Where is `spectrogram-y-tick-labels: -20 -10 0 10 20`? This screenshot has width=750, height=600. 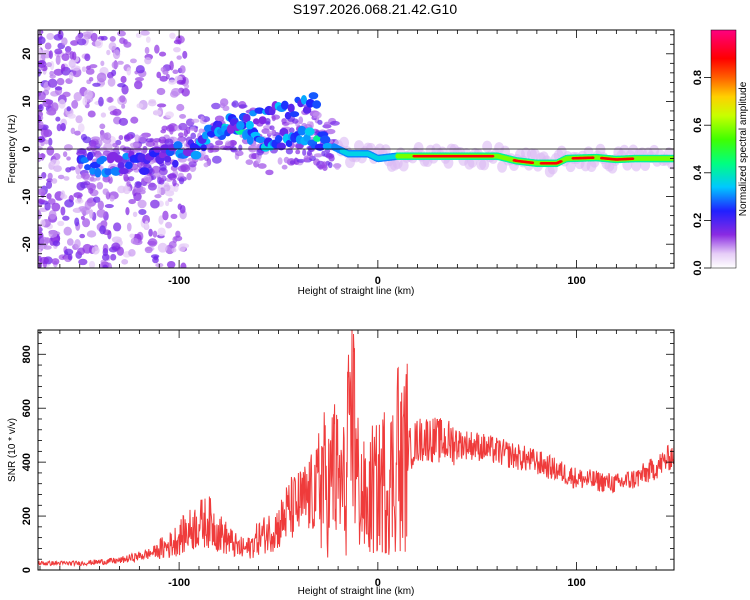
spectrogram-y-tick-labels: -20 -10 0 10 20 is located at coordinates (27, 150).